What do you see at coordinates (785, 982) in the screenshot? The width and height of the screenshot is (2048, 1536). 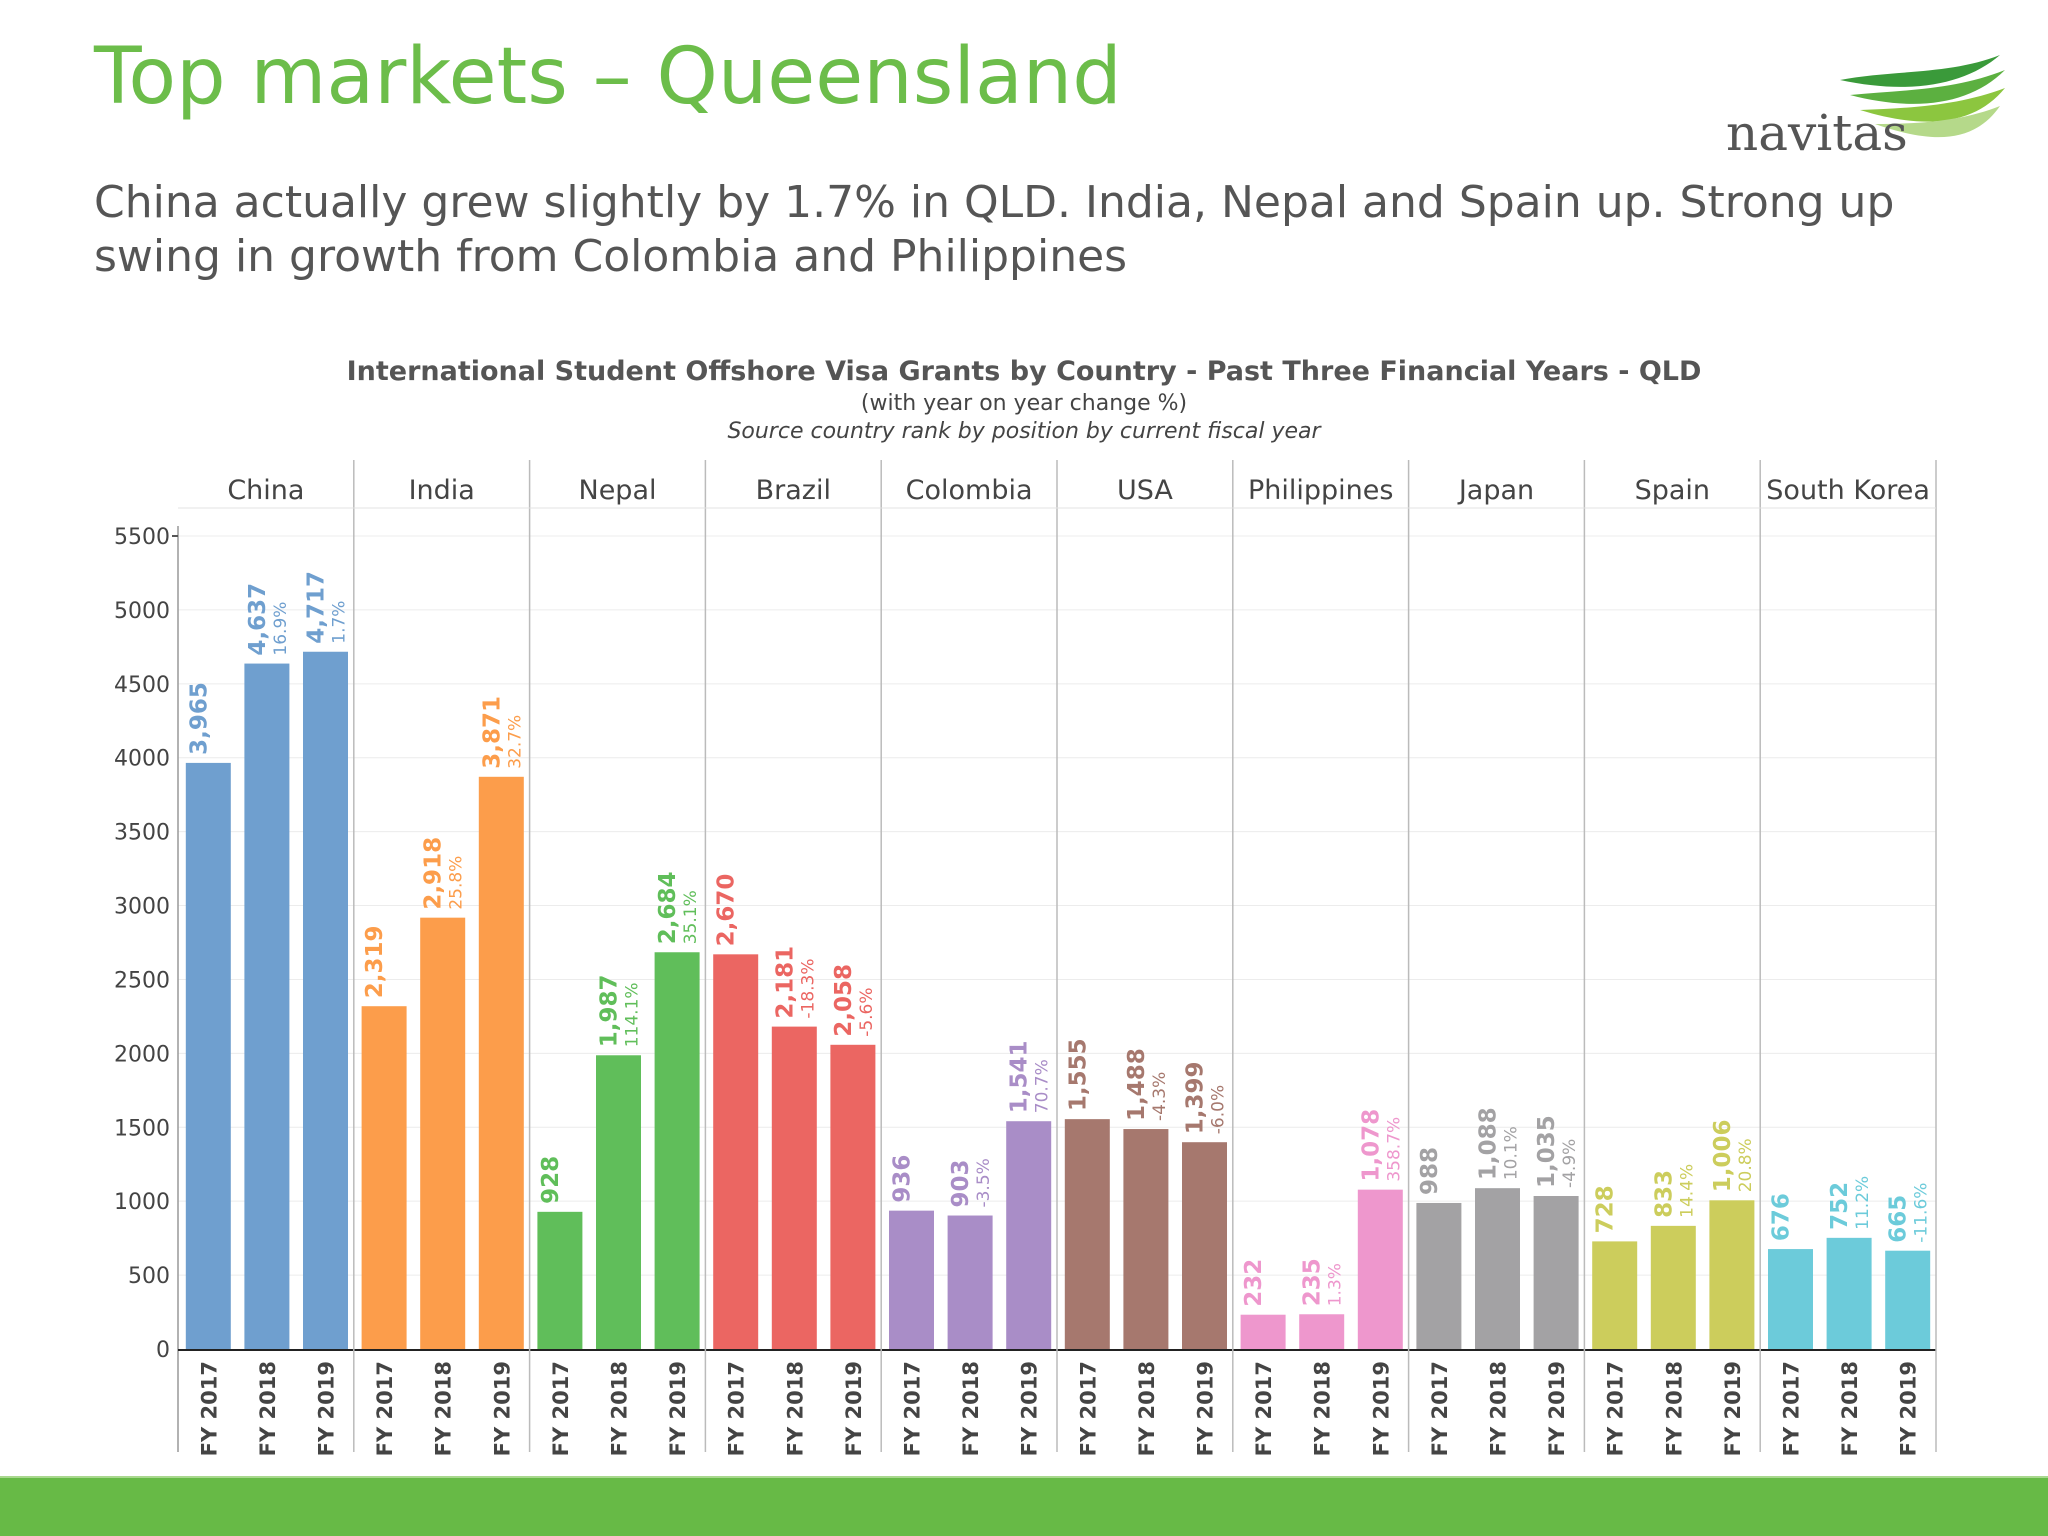 I see `bar-value-label: 2,181` at bounding box center [785, 982].